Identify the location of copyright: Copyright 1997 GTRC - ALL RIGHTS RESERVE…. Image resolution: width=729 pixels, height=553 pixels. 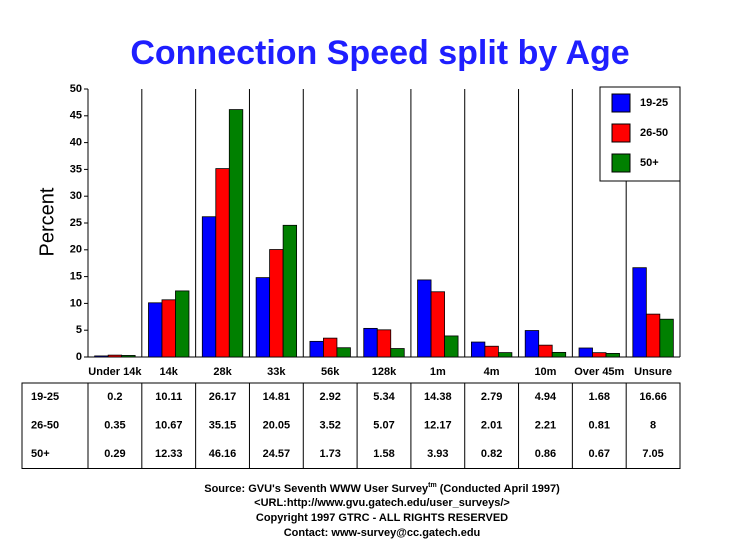
(382, 518).